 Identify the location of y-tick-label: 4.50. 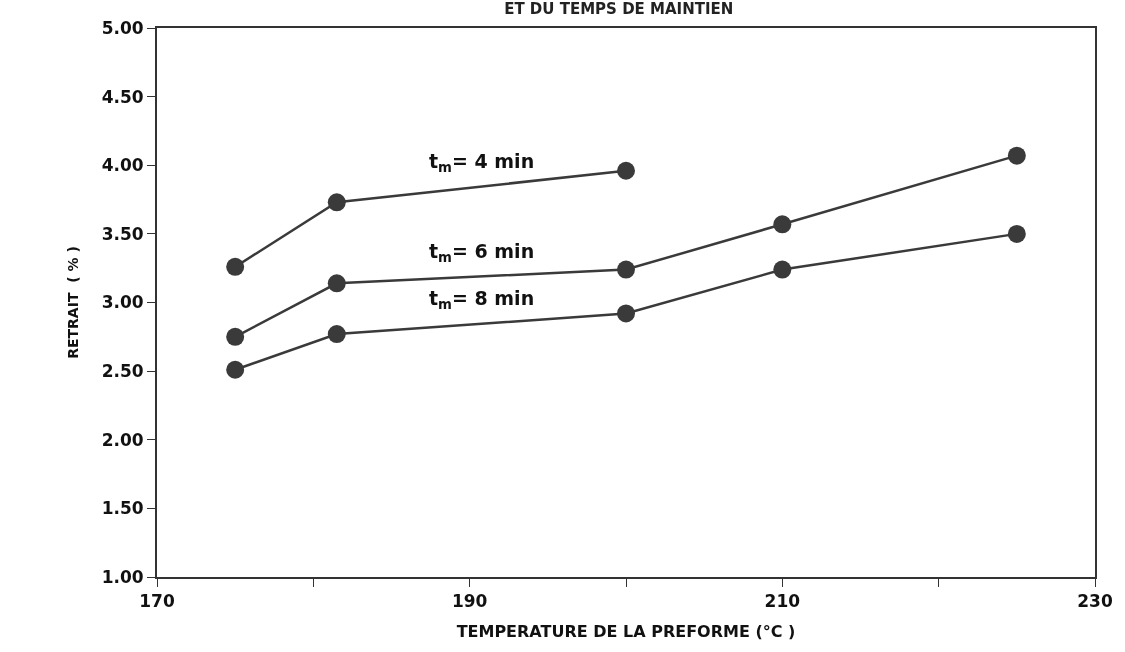
(122, 96).